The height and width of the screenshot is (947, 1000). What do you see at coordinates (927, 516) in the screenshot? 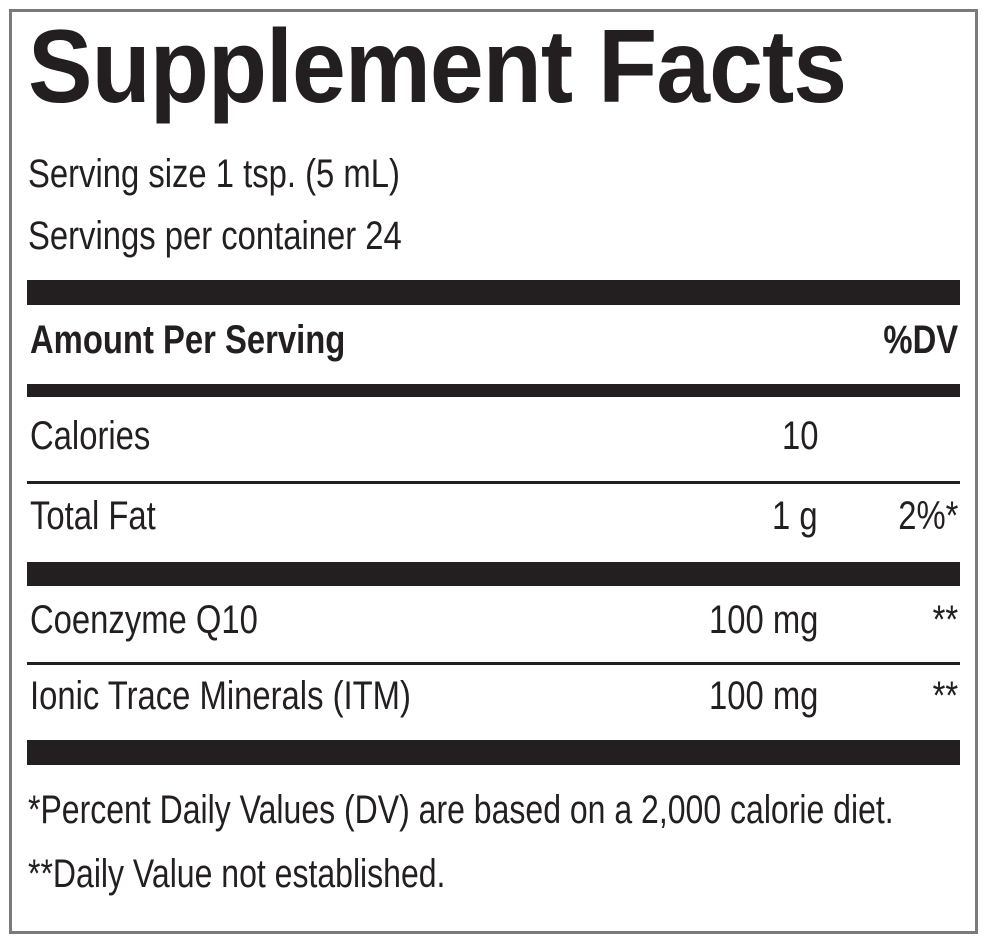
I see `nutrient-dv: 2%*` at bounding box center [927, 516].